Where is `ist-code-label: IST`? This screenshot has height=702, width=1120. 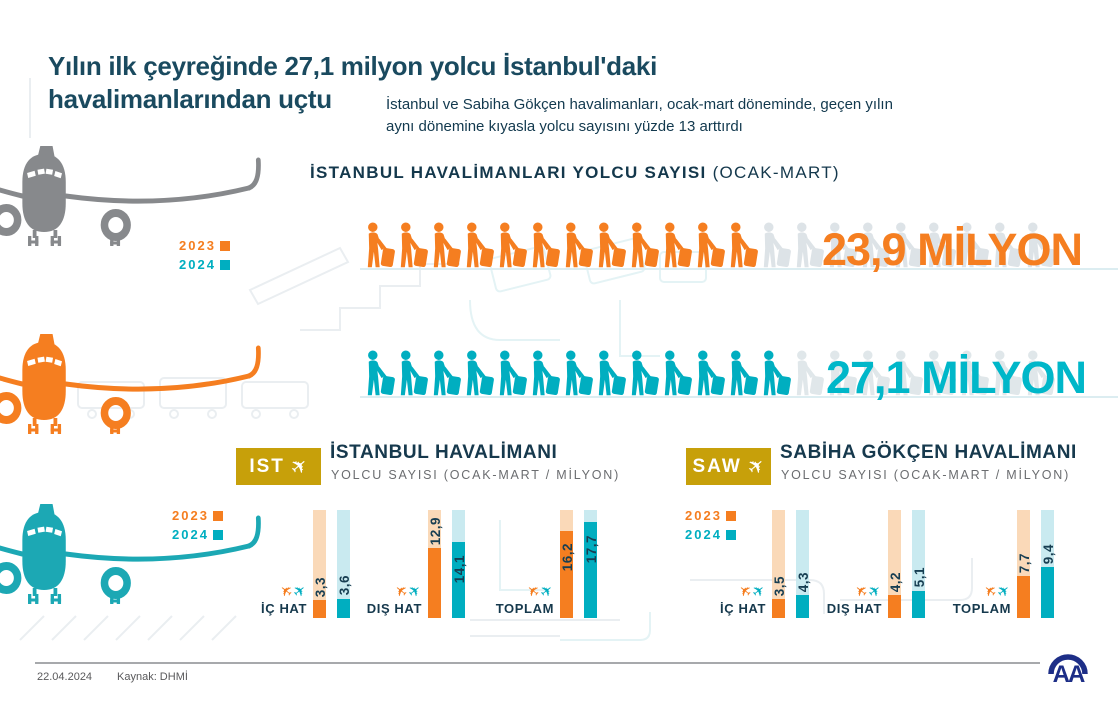 ist-code-label: IST is located at coordinates (267, 466).